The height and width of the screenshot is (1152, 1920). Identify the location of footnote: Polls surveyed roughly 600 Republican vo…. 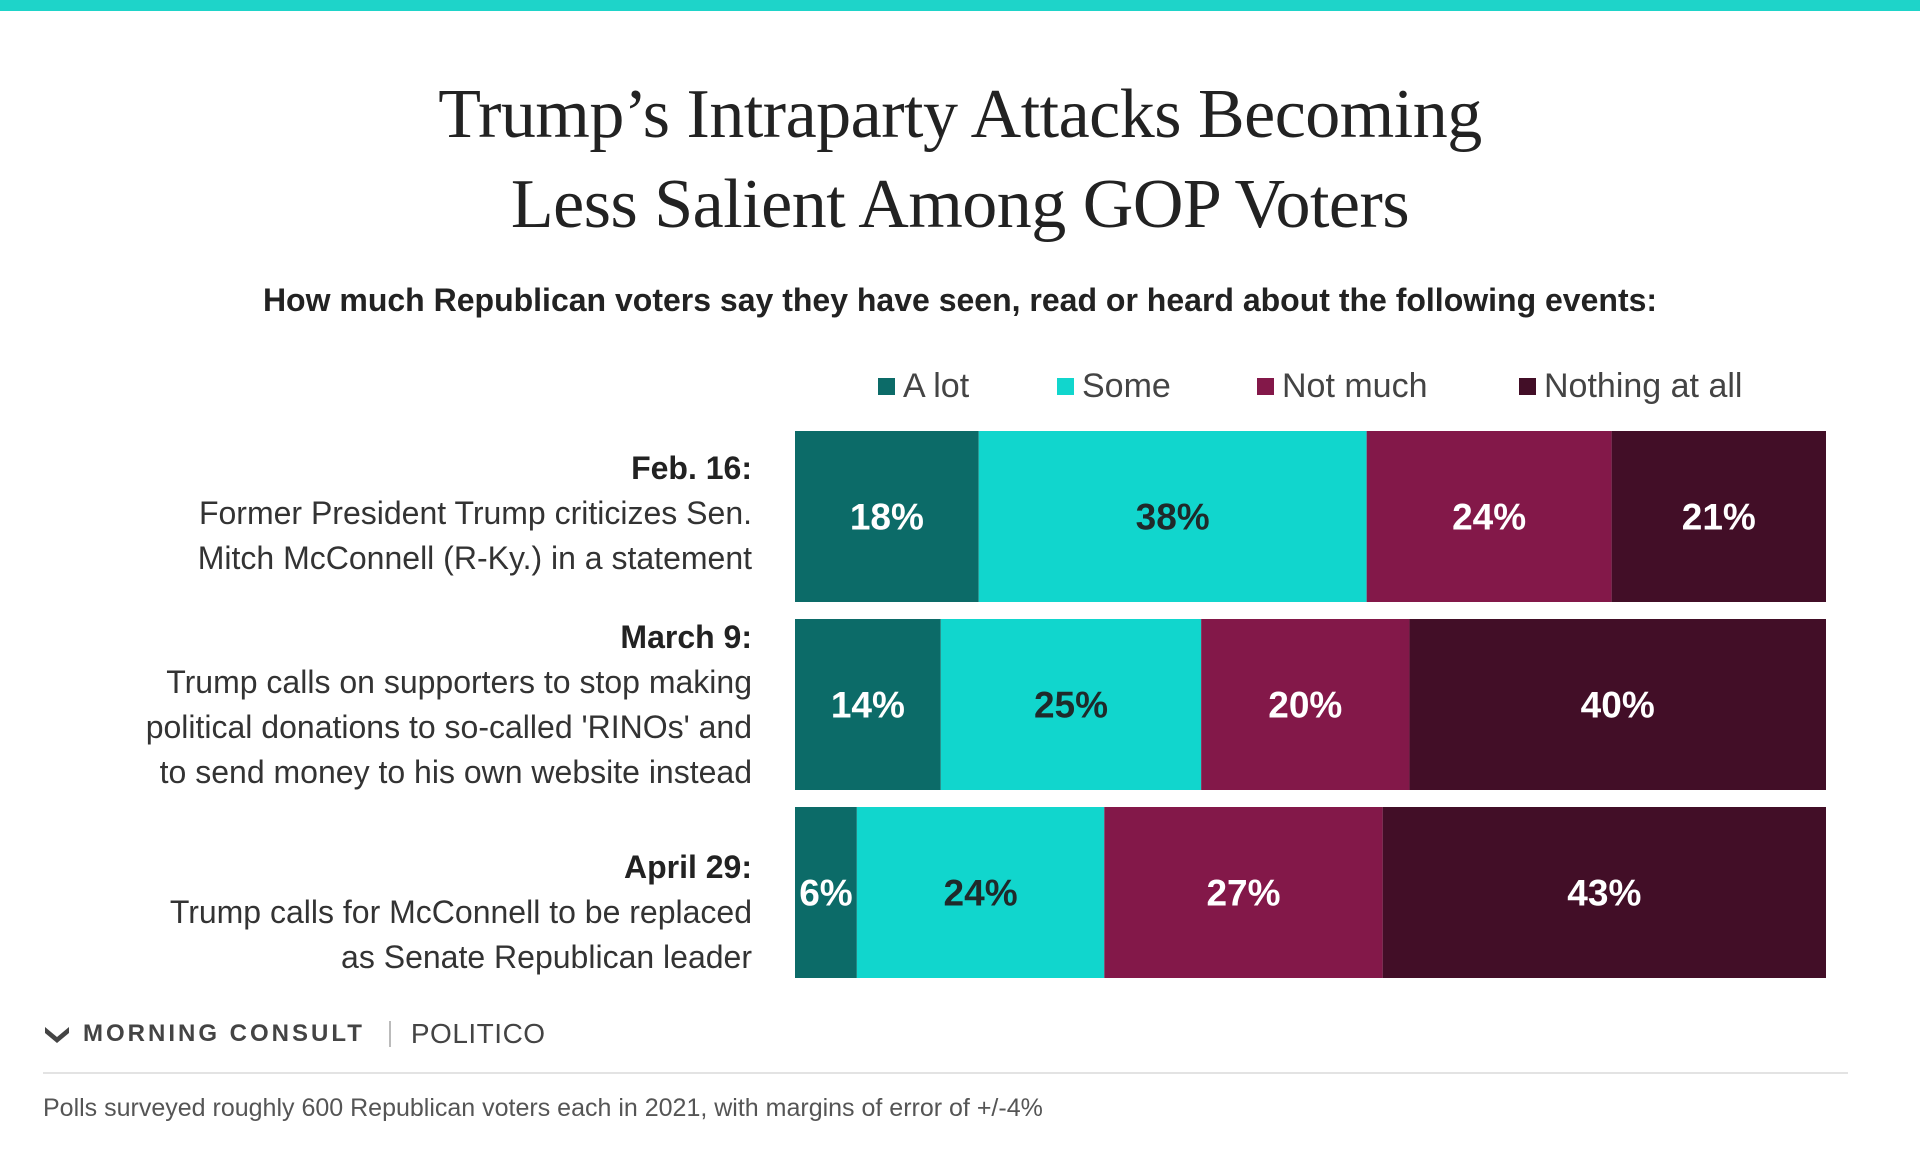
(543, 1108).